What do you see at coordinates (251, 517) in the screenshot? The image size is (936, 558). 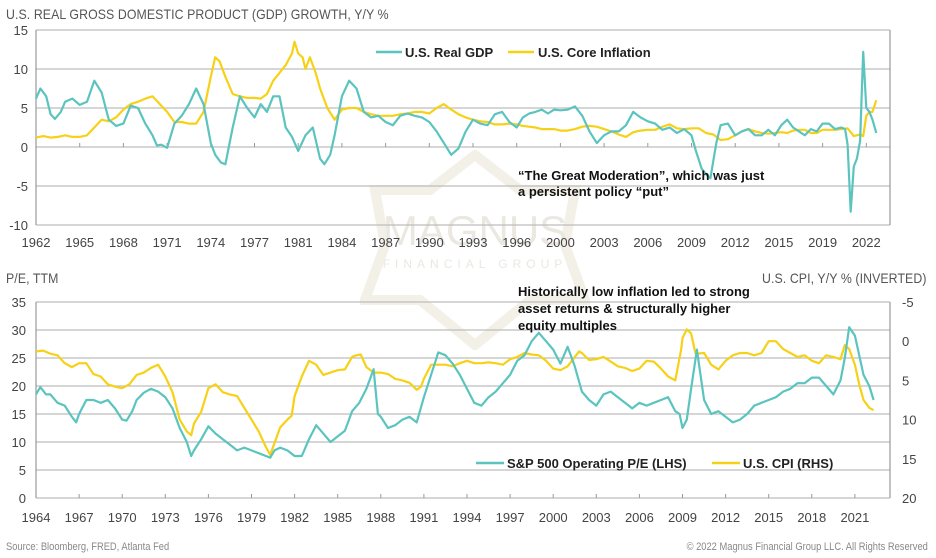 I see `bottom-x-tick-label: 1979` at bounding box center [251, 517].